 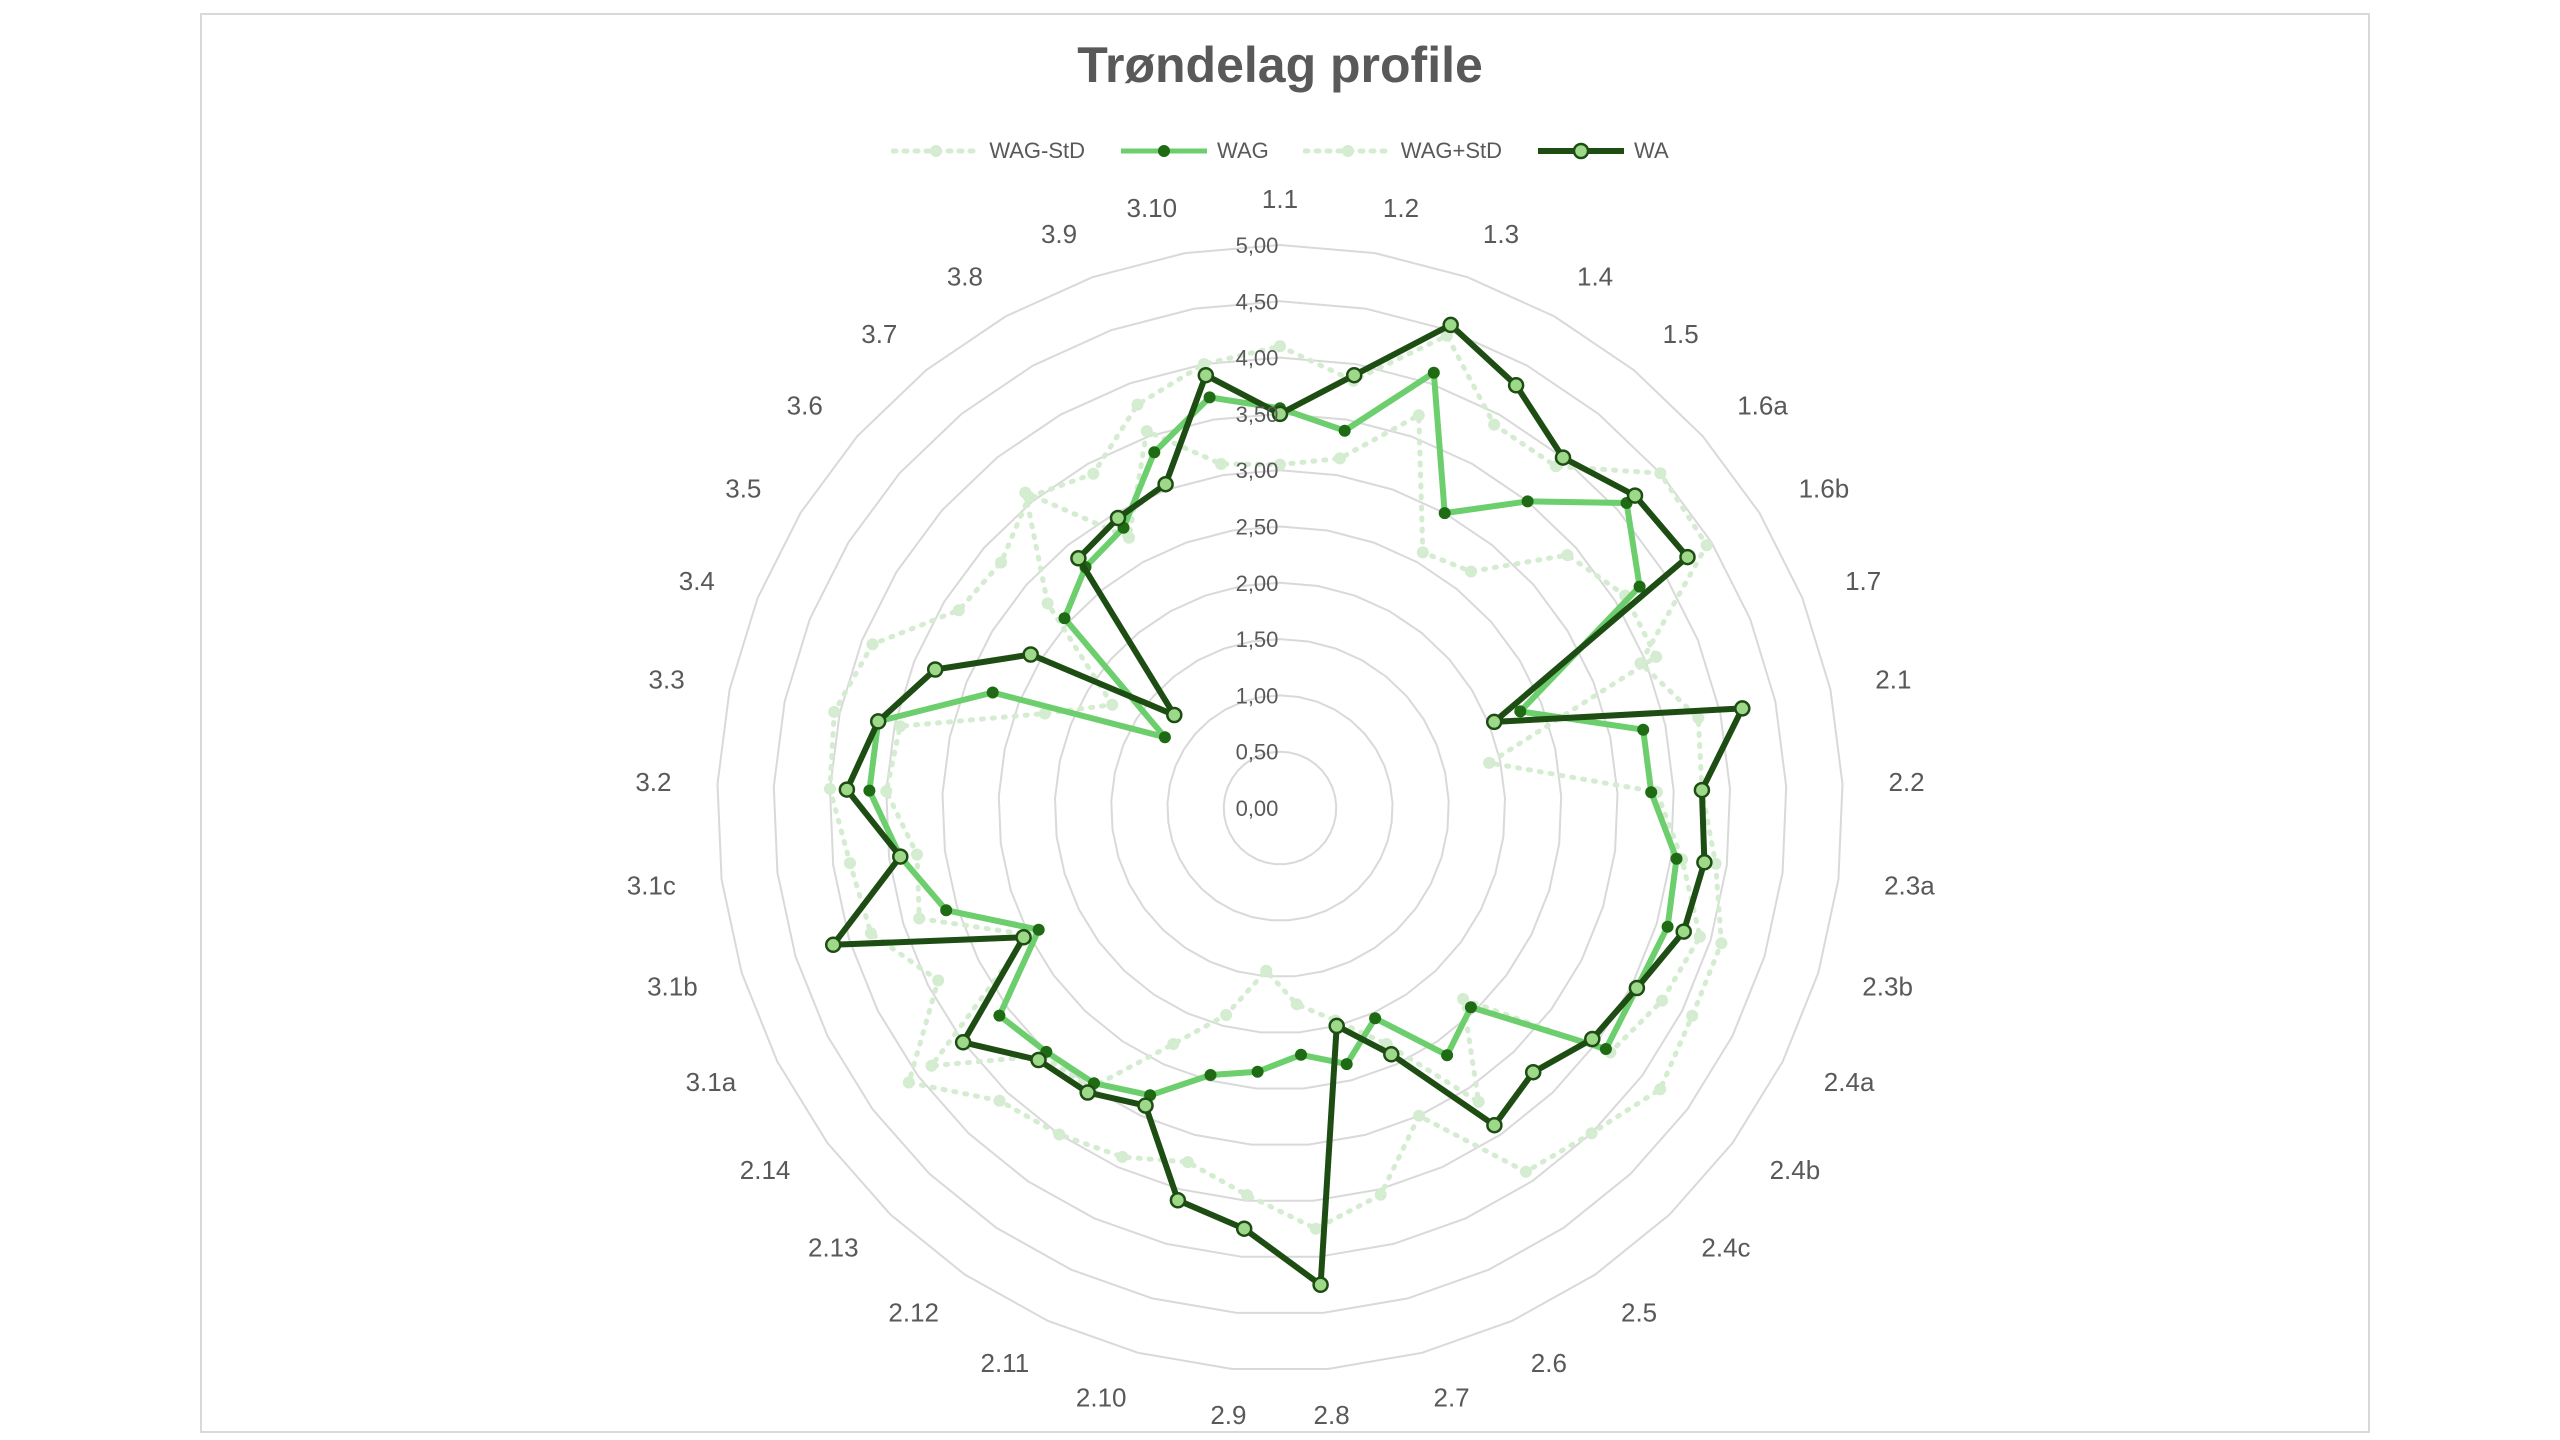 I want to click on axis-label: 3.10, so click(x=1151, y=208).